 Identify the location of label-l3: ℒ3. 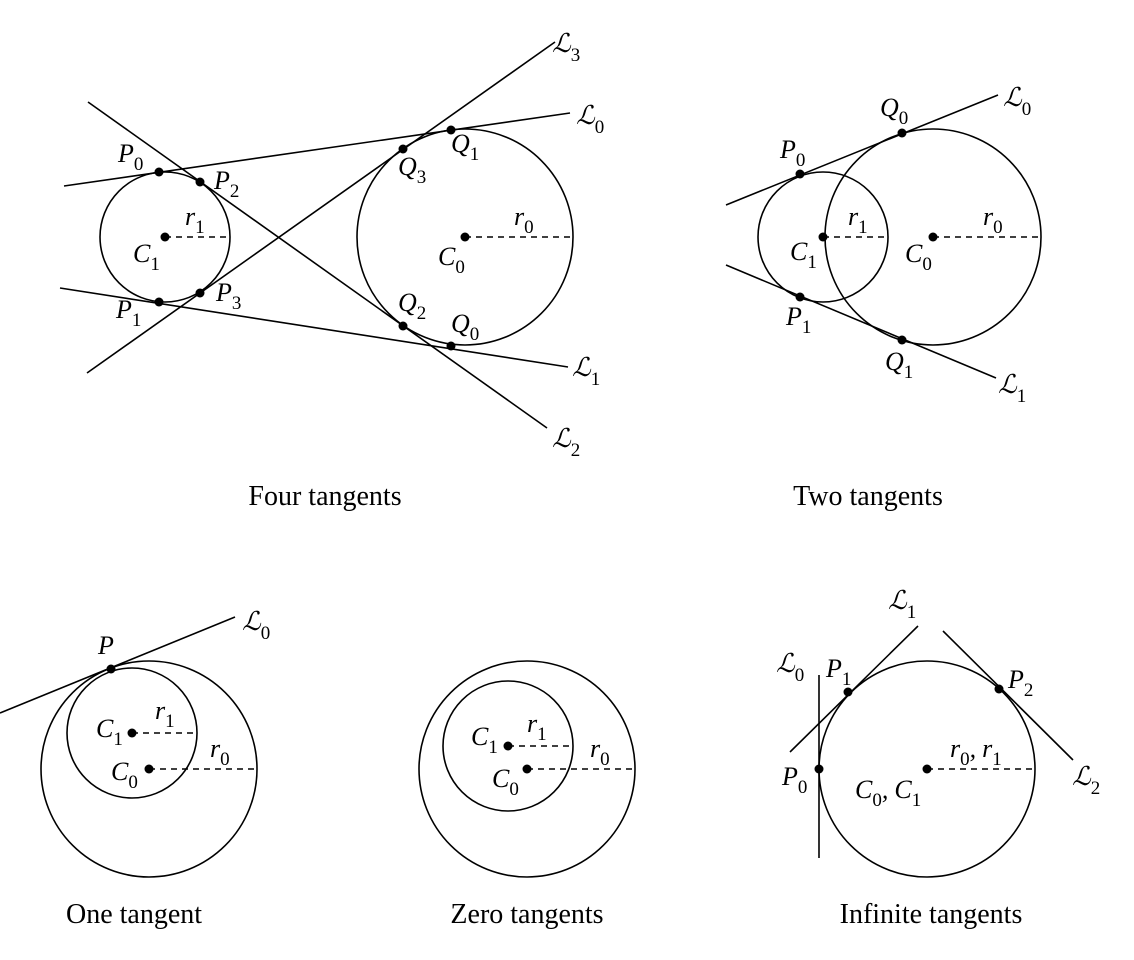
(566, 47).